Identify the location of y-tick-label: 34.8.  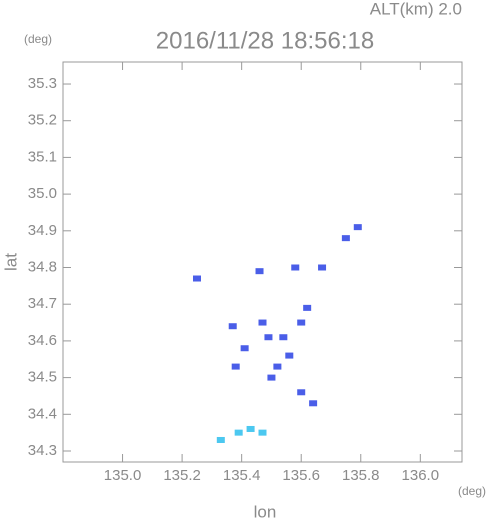
(42, 266).